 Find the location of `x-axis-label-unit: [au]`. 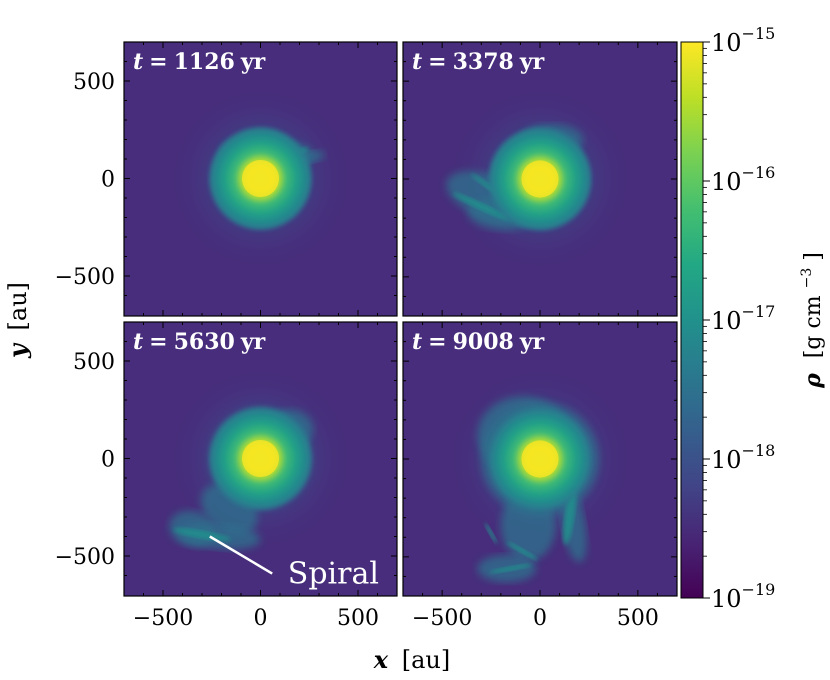

x-axis-label-unit: [au] is located at coordinates (426, 660).